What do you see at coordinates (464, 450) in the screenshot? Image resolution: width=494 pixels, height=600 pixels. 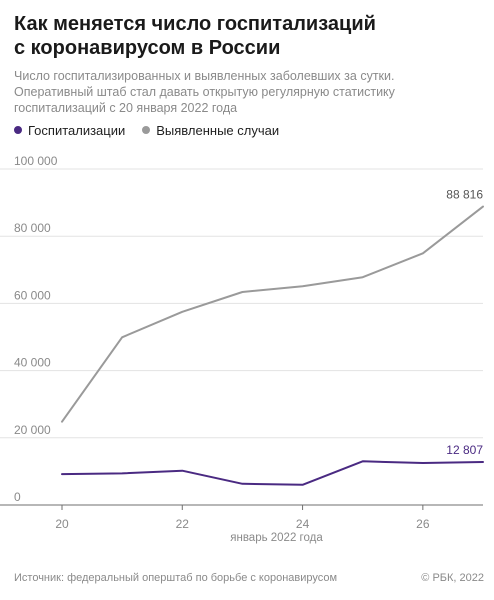 I see `end-label-hospitalizations: 12 807` at bounding box center [464, 450].